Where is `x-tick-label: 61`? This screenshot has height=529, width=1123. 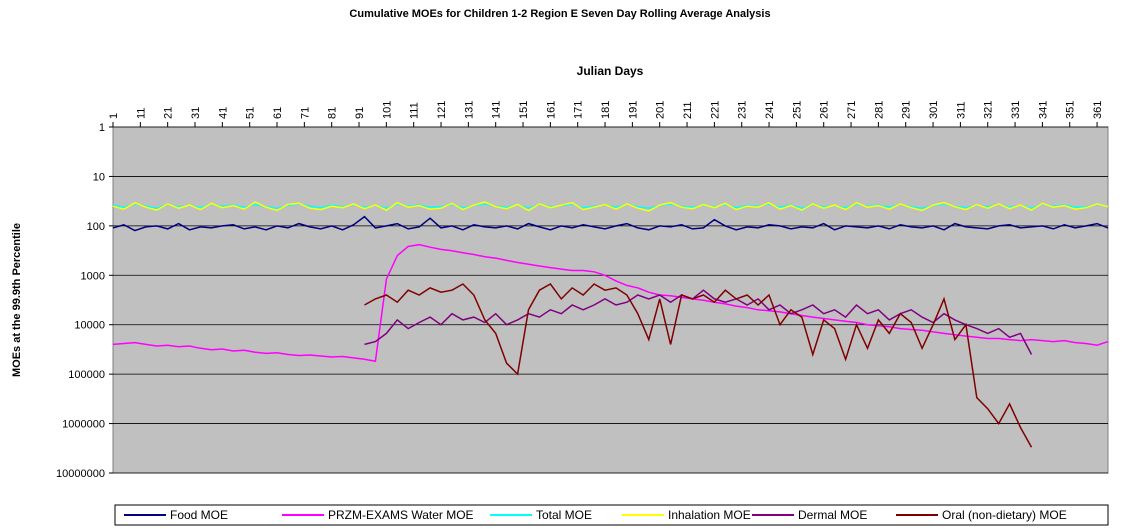 x-tick-label: 61 is located at coordinates (278, 113).